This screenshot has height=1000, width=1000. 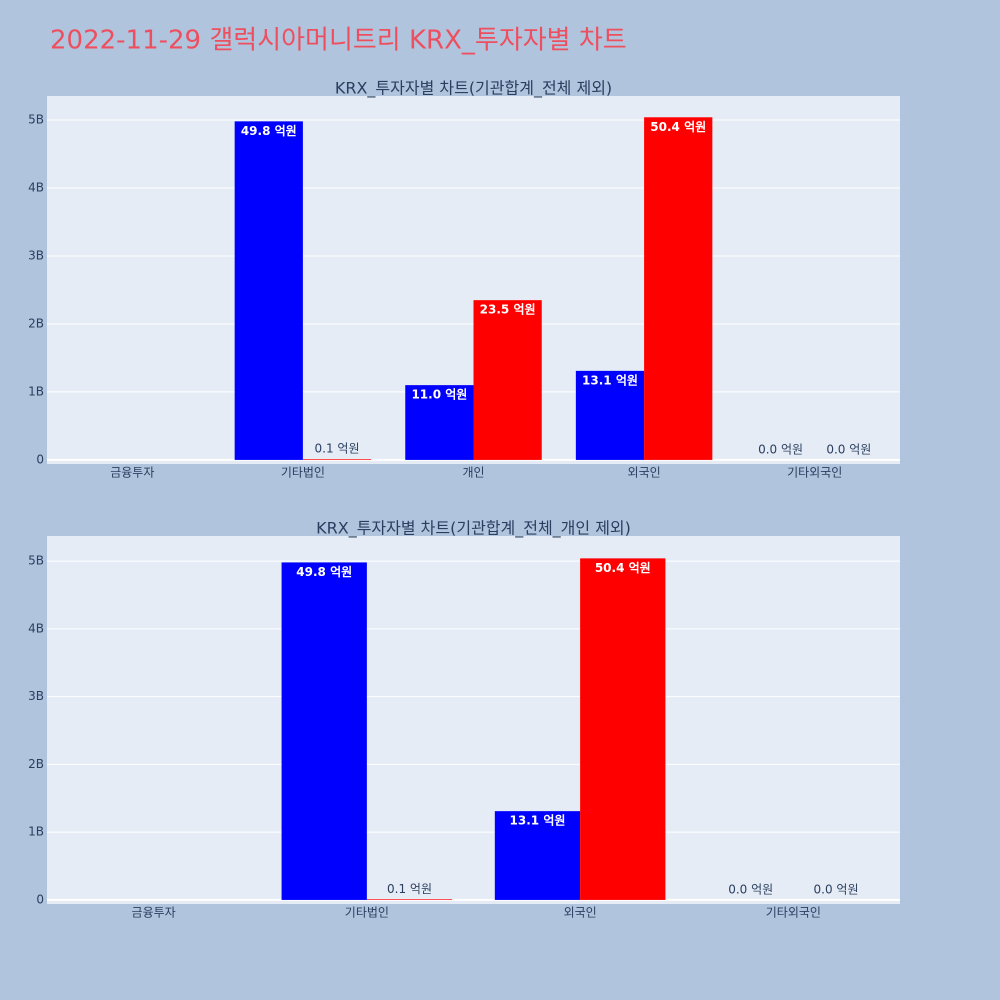 I want to click on data-label: 23.5 억원, so click(x=508, y=310).